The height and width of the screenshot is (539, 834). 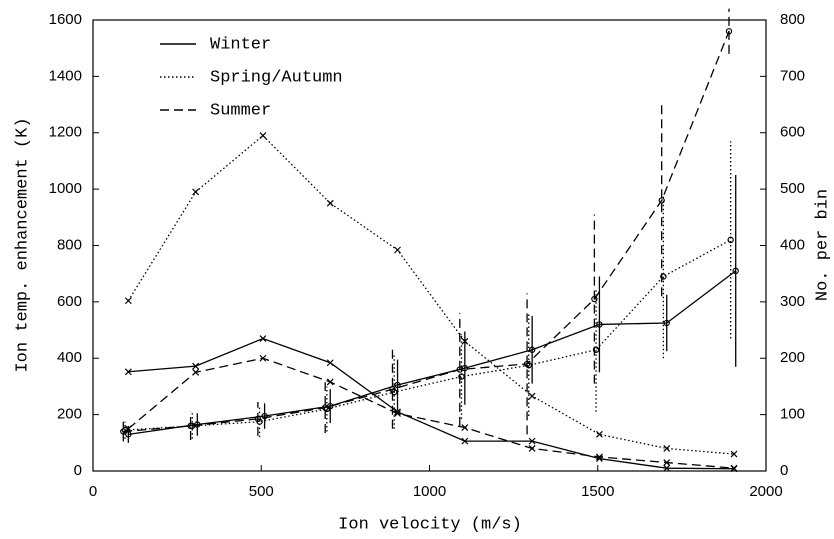 I want to click on x-tick-label: 1500, so click(x=597, y=491).